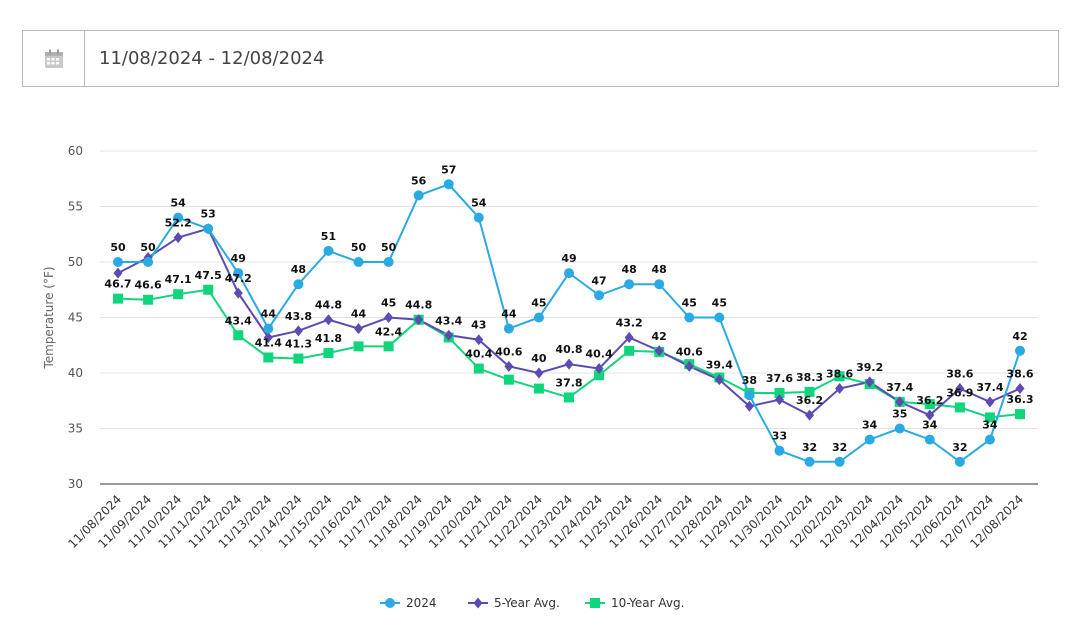  I want to click on calendar-button, so click(54, 58).